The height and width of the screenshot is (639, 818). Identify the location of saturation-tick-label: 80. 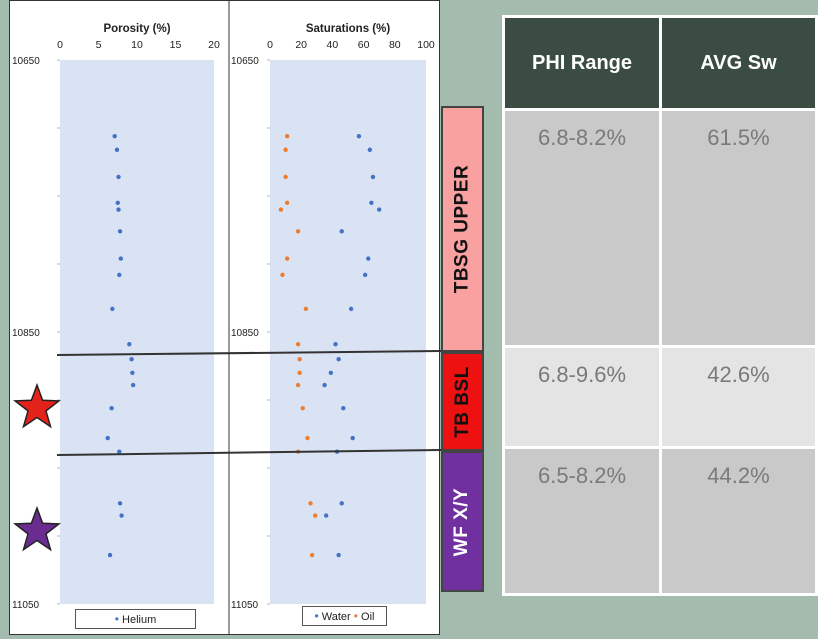
(395, 45).